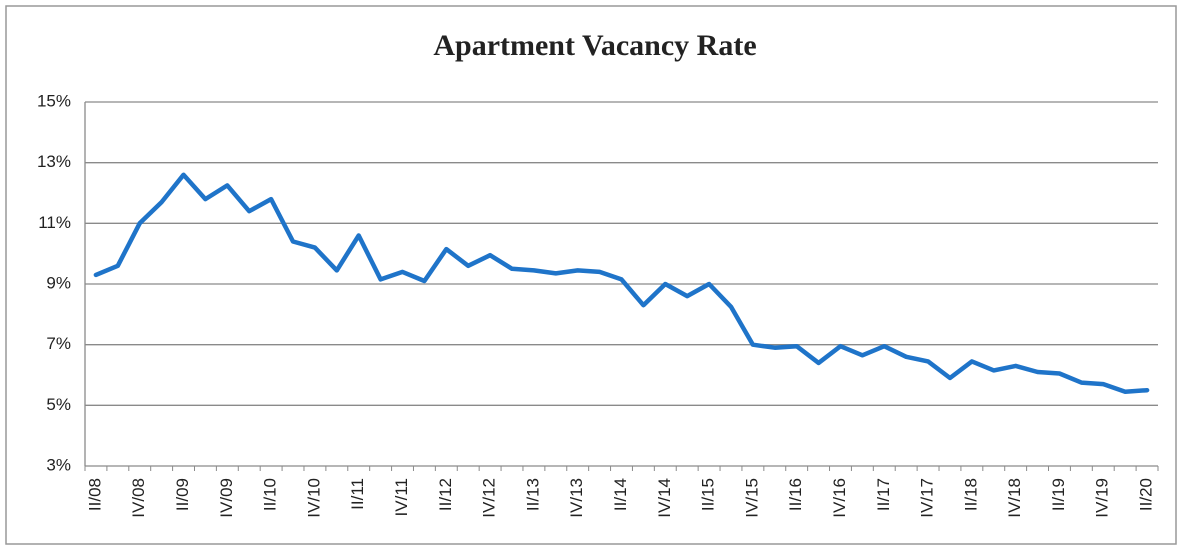 Image resolution: width=1182 pixels, height=550 pixels. What do you see at coordinates (927, 498) in the screenshot?
I see `x-tick-label: IV/17` at bounding box center [927, 498].